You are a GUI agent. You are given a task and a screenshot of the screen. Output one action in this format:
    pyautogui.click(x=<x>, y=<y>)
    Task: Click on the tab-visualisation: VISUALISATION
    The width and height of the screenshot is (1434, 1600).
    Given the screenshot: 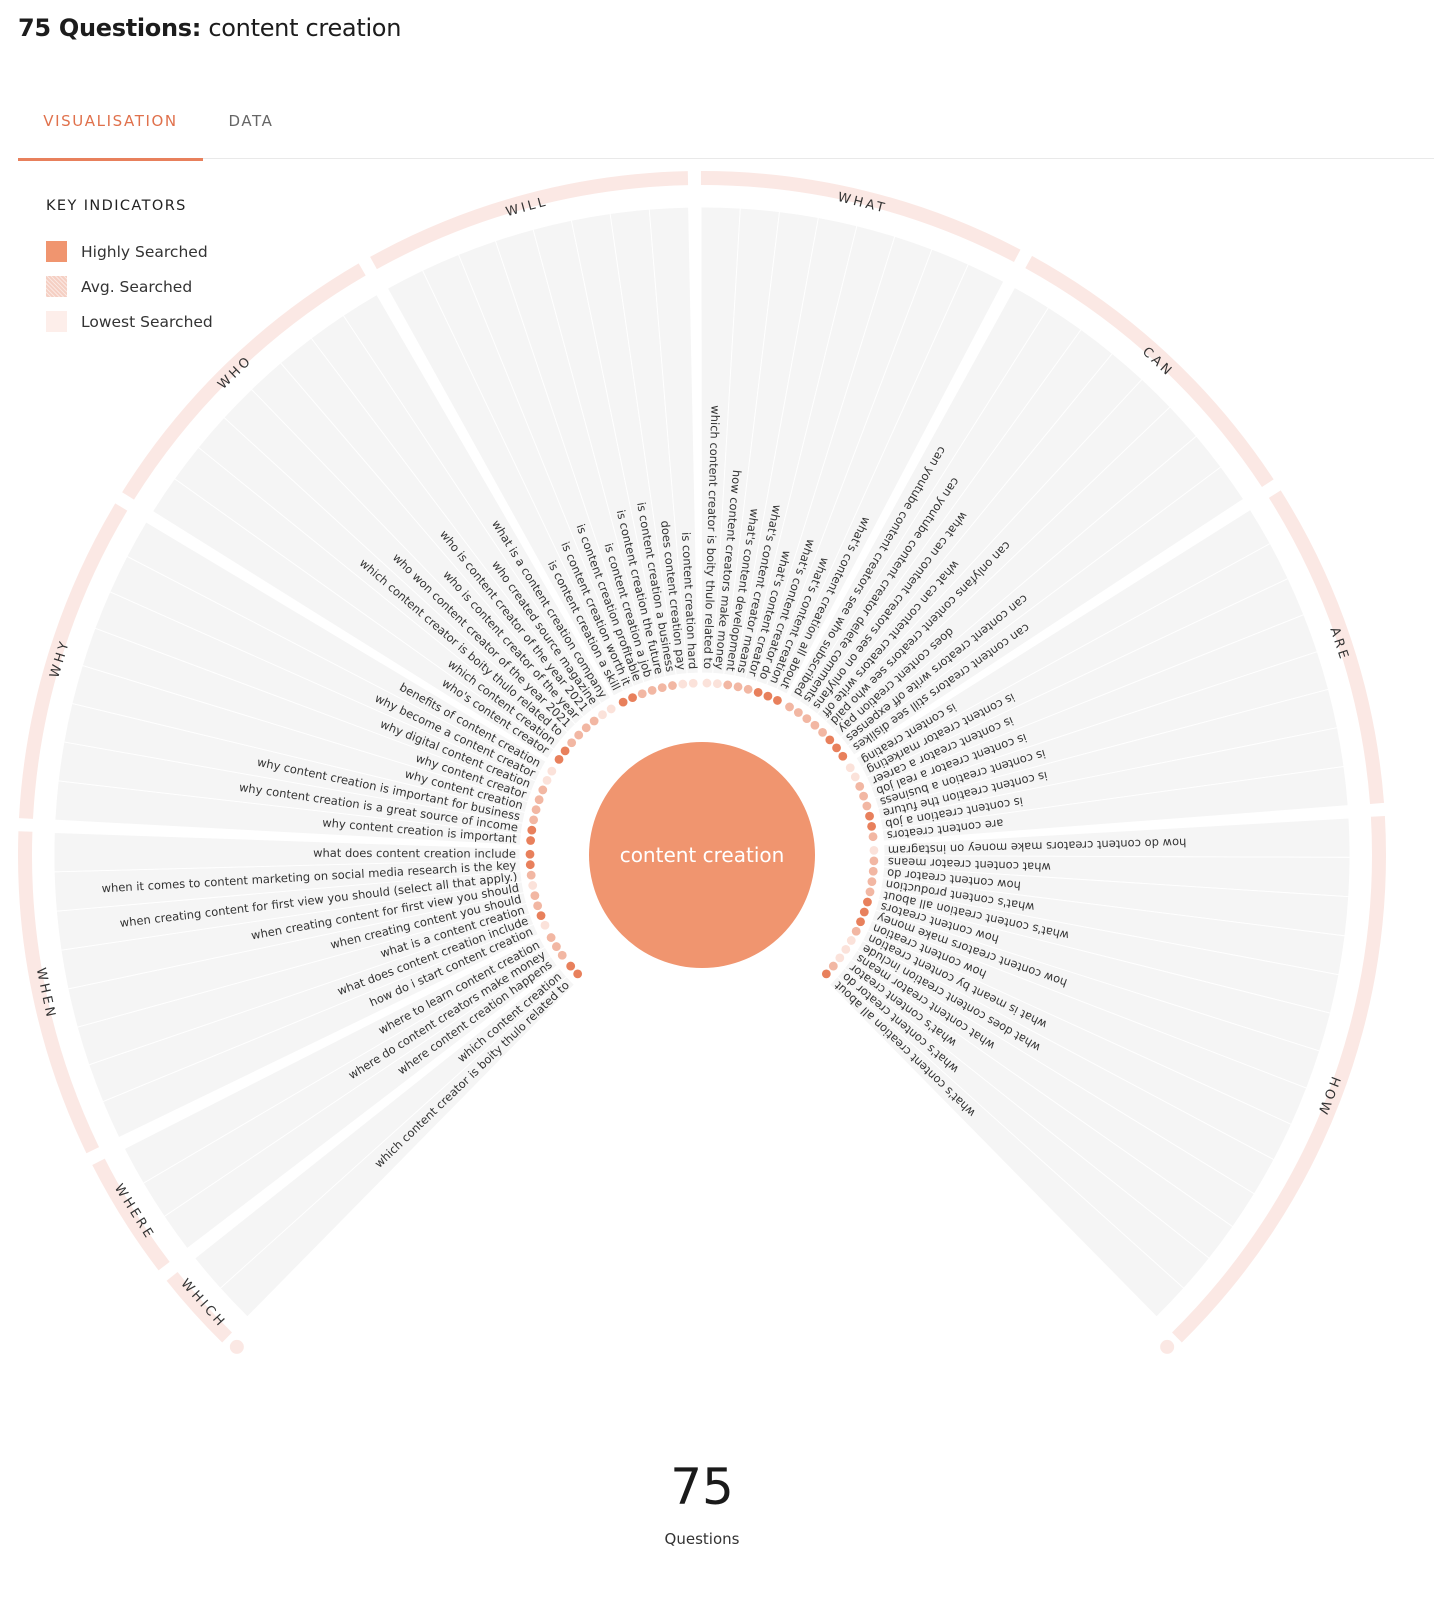 What is the action you would take?
    pyautogui.click(x=110, y=128)
    